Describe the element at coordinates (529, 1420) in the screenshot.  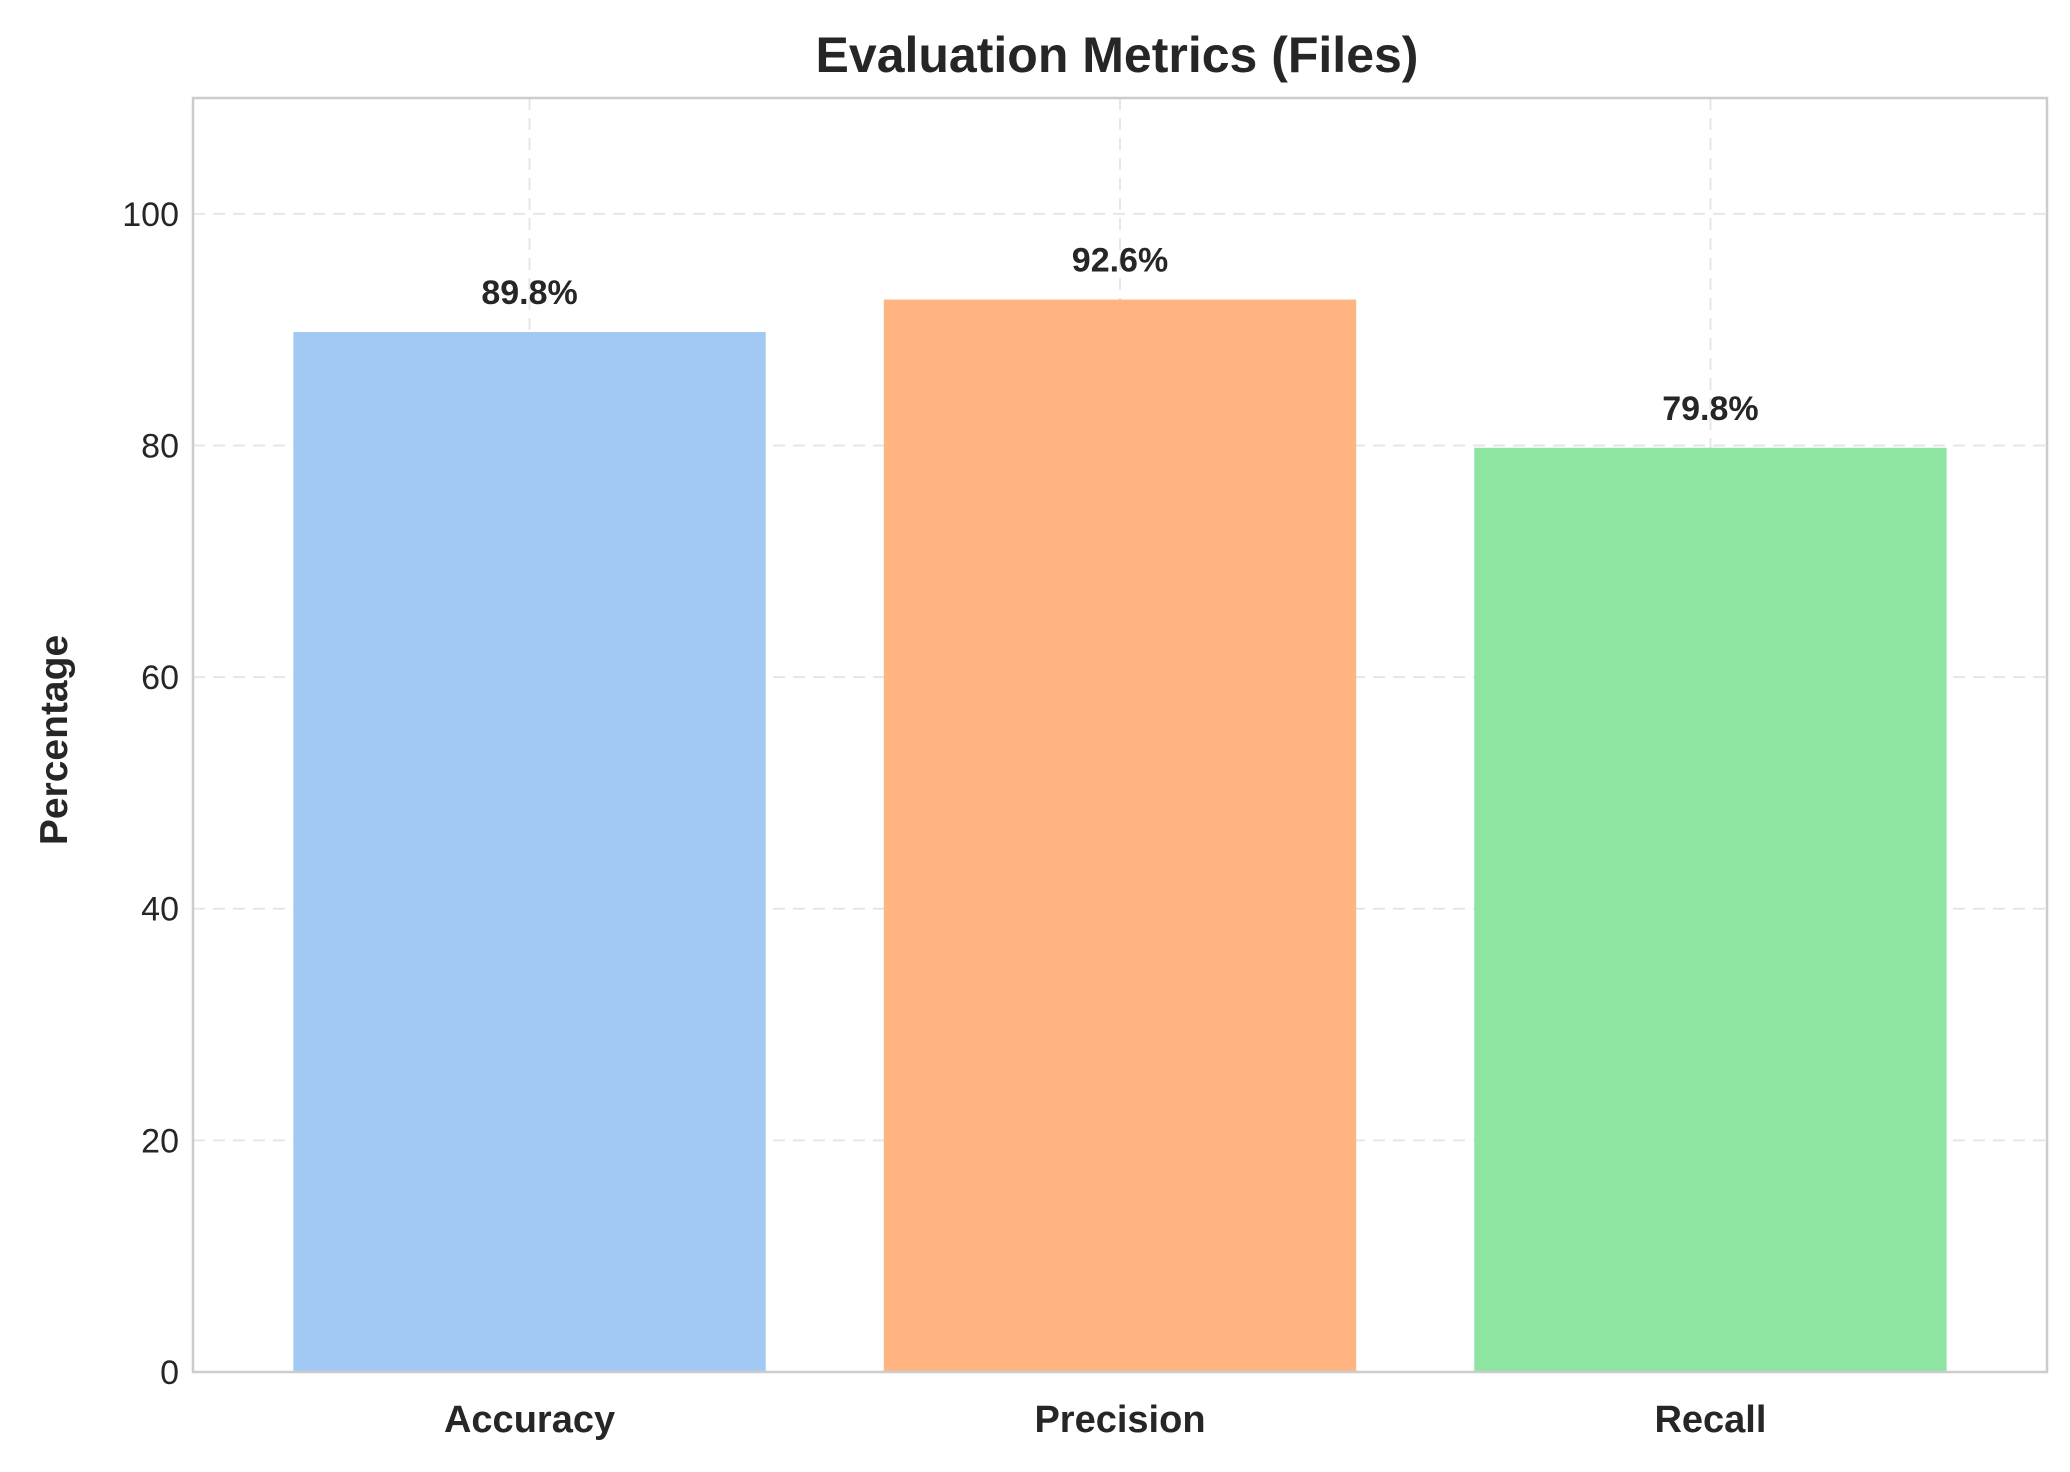
I see `x-tick-label-accuracy: Accuracy` at that location.